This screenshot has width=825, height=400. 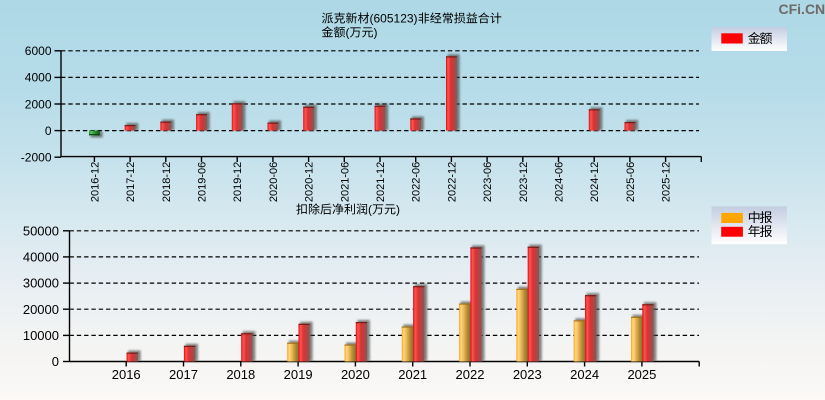 What do you see at coordinates (238, 182) in the screenshot?
I see `svg-text: 2019-12` at bounding box center [238, 182].